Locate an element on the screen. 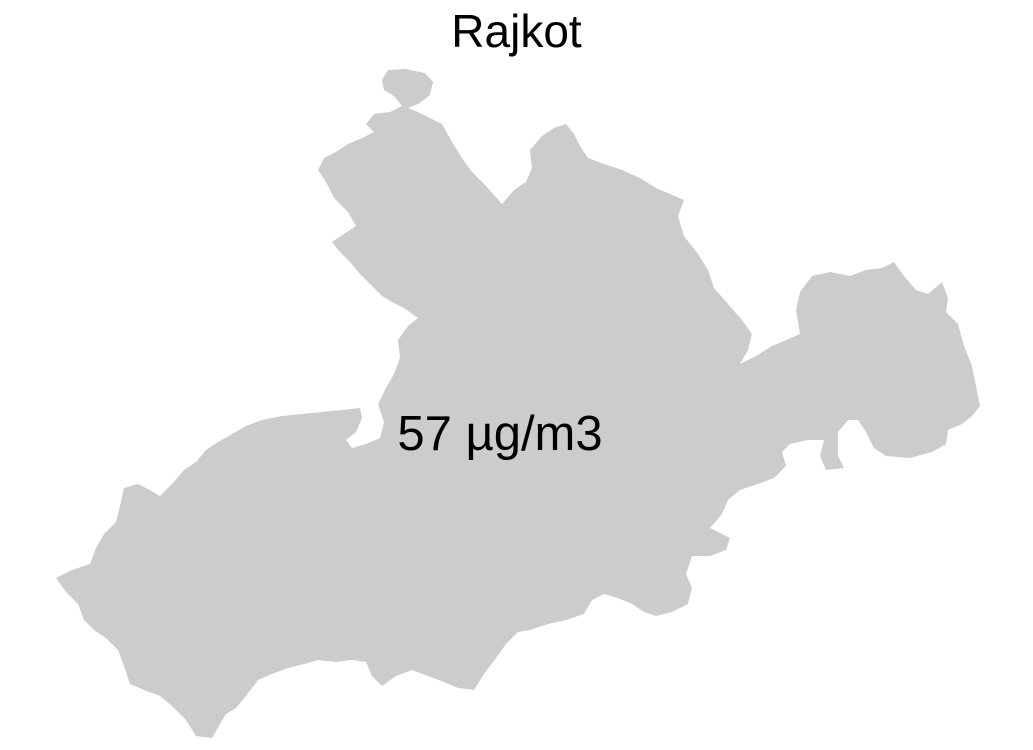  region-value-label: 57 µg/m3 is located at coordinates (500, 434).